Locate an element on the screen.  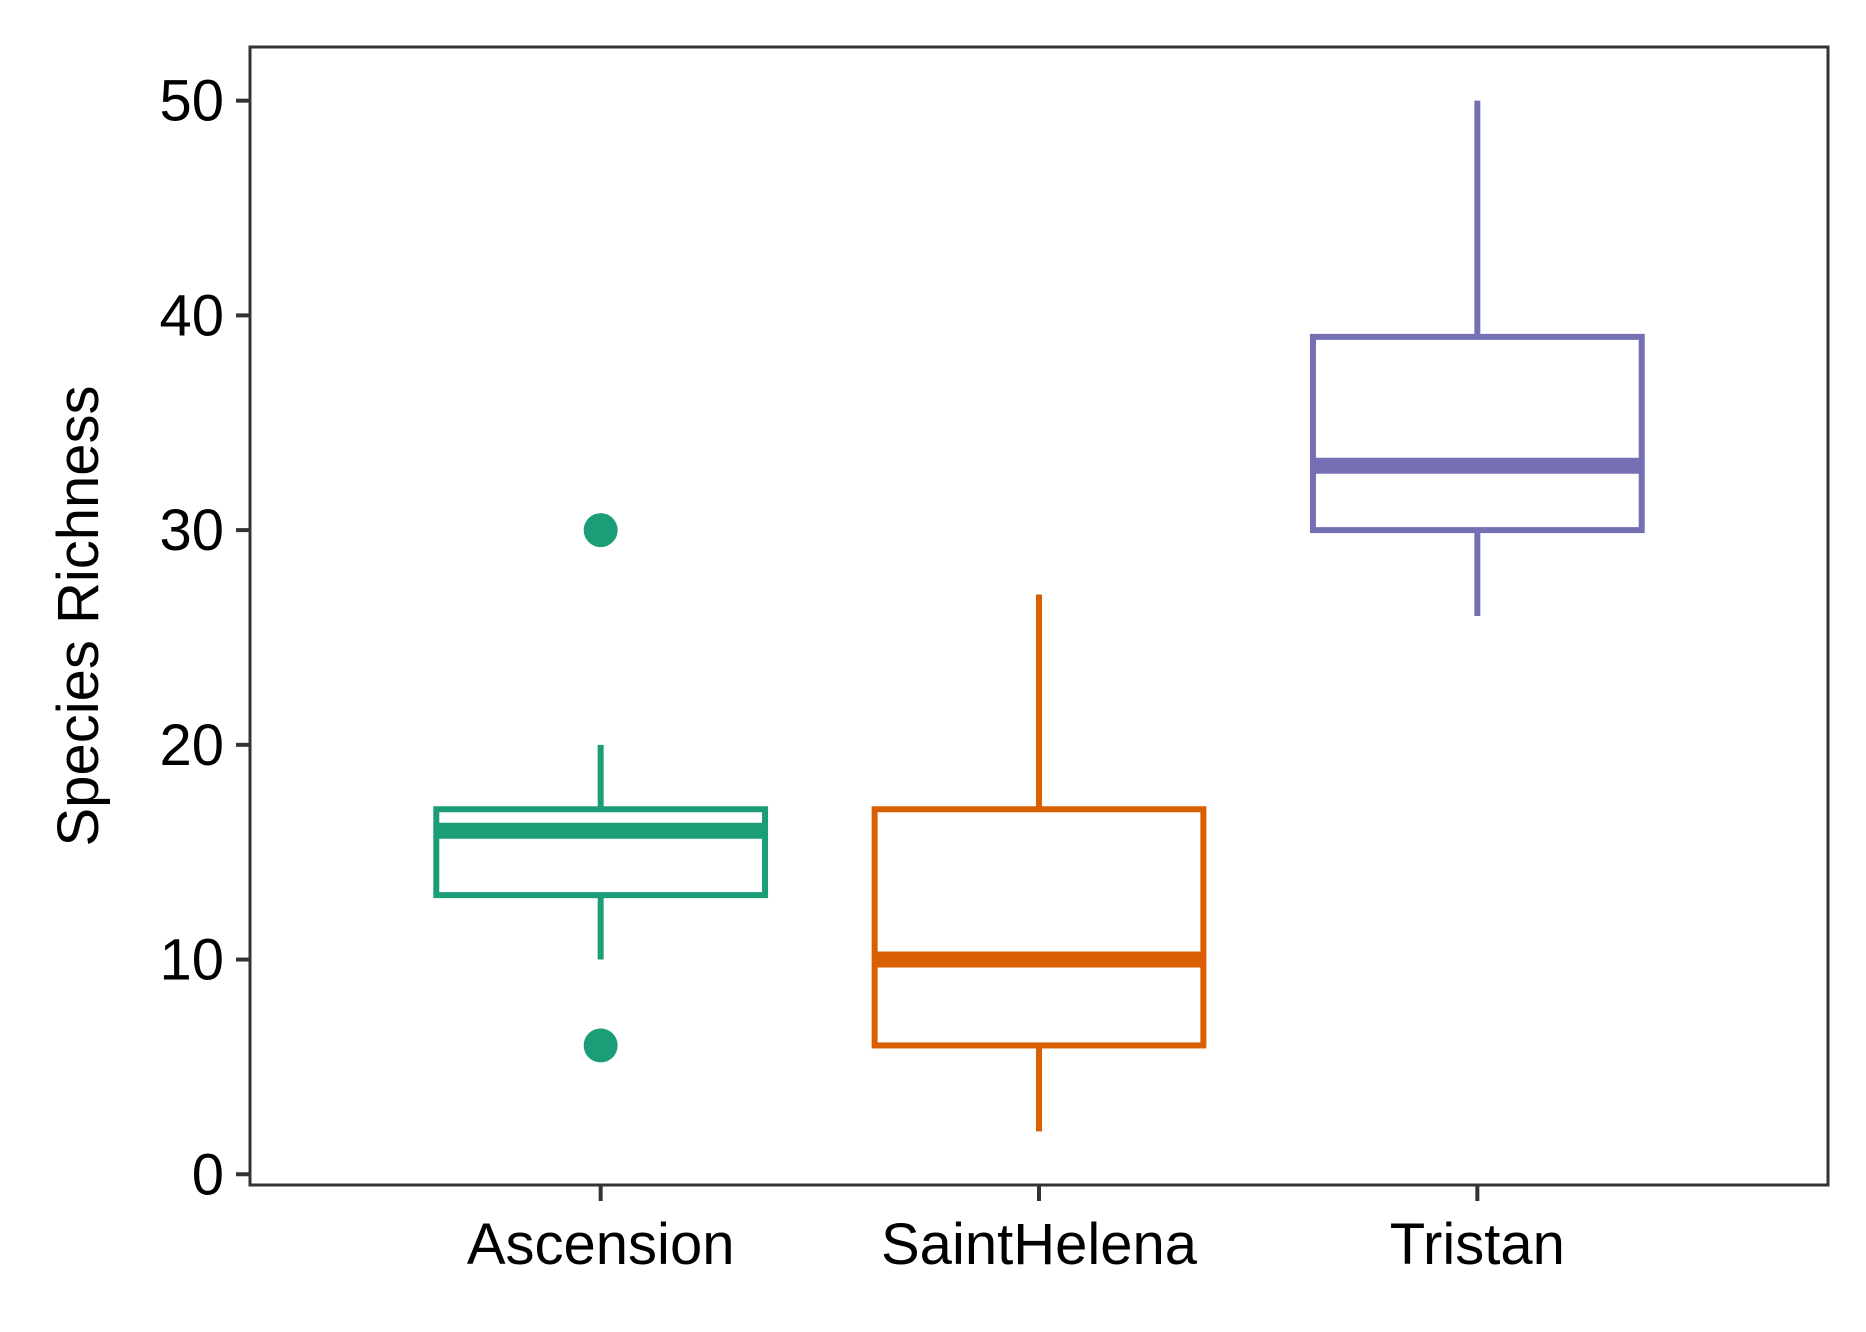
y-tick-label: 50 is located at coordinates (191, 101).